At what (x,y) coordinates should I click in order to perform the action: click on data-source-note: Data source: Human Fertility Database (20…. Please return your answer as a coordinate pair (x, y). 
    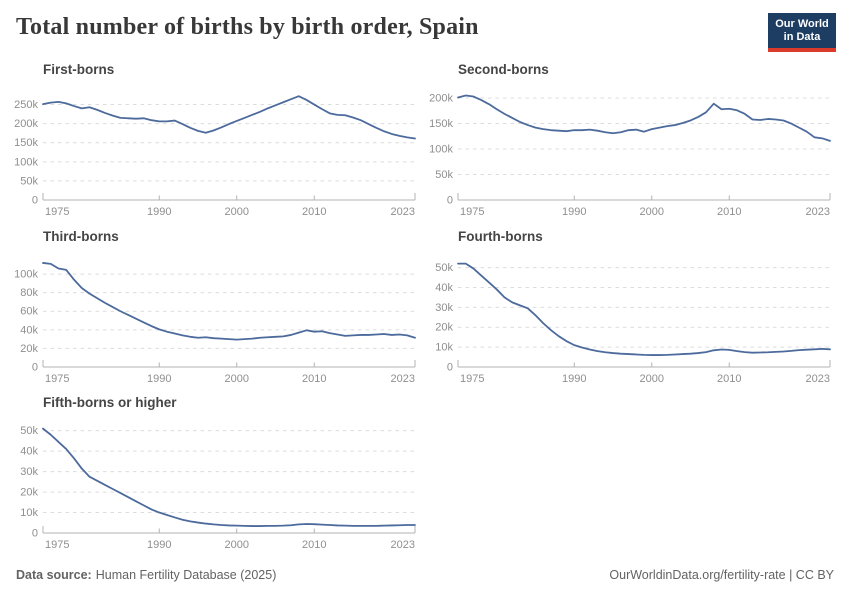
    Looking at the image, I should click on (146, 575).